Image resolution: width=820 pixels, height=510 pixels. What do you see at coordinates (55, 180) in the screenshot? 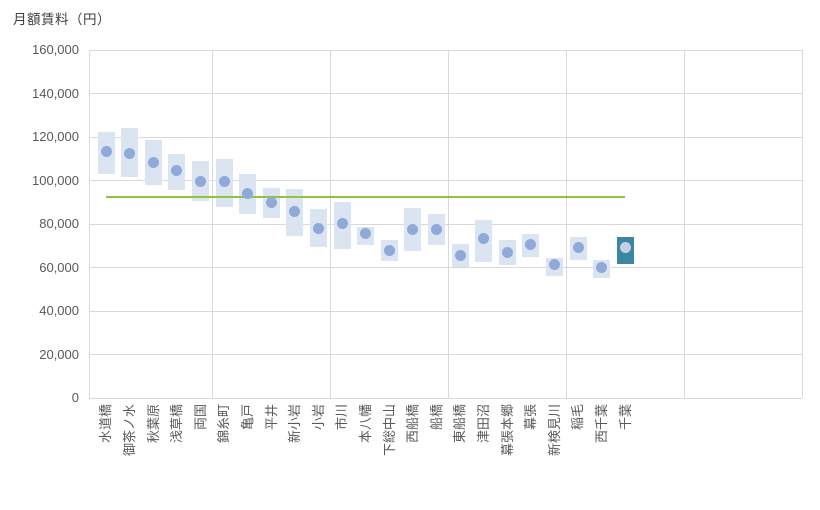
I see `y-axis-tick-label: 100,000` at bounding box center [55, 180].